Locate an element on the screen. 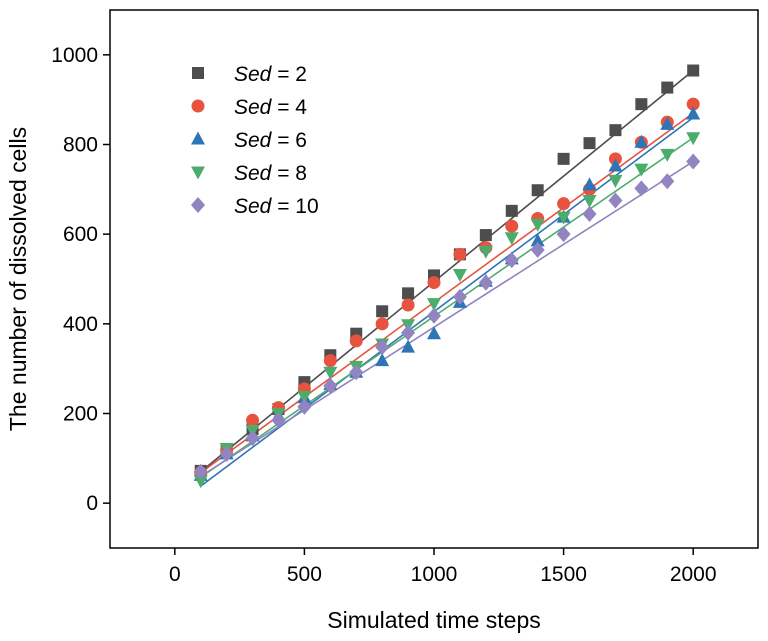 This screenshot has width=768, height=641. x-tick-label: 0 is located at coordinates (175, 574).